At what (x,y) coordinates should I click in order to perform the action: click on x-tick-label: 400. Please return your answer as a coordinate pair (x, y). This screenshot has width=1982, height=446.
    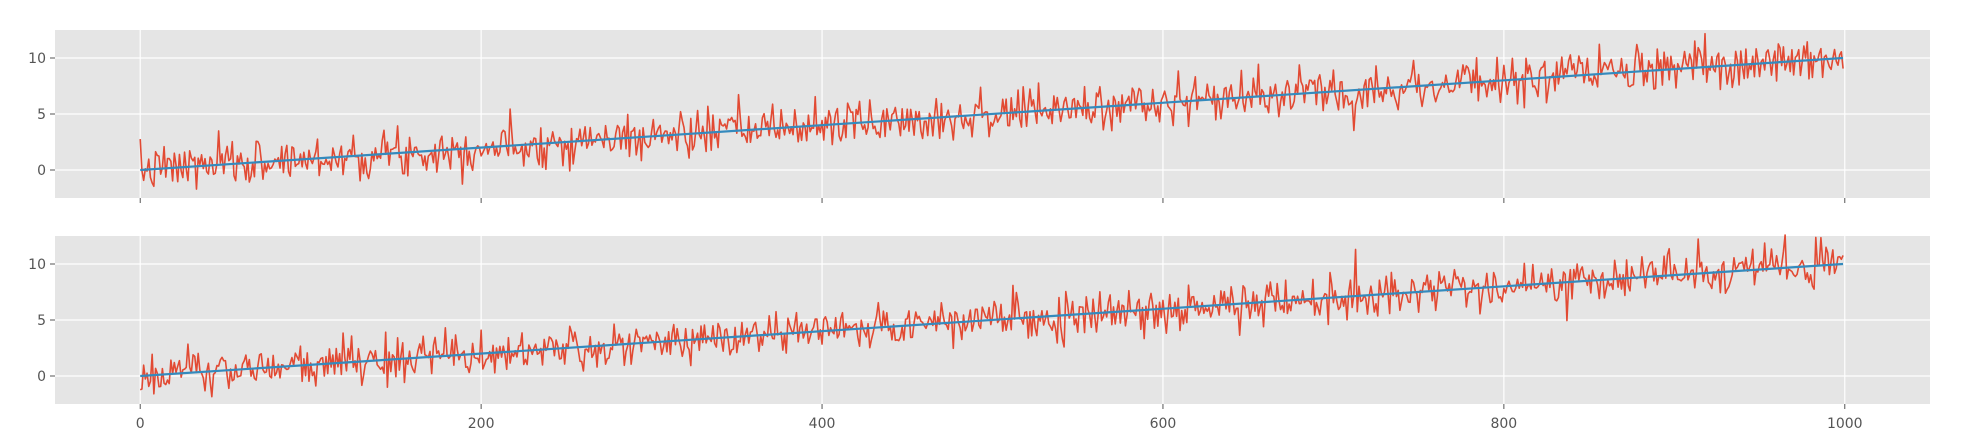
    Looking at the image, I should click on (822, 424).